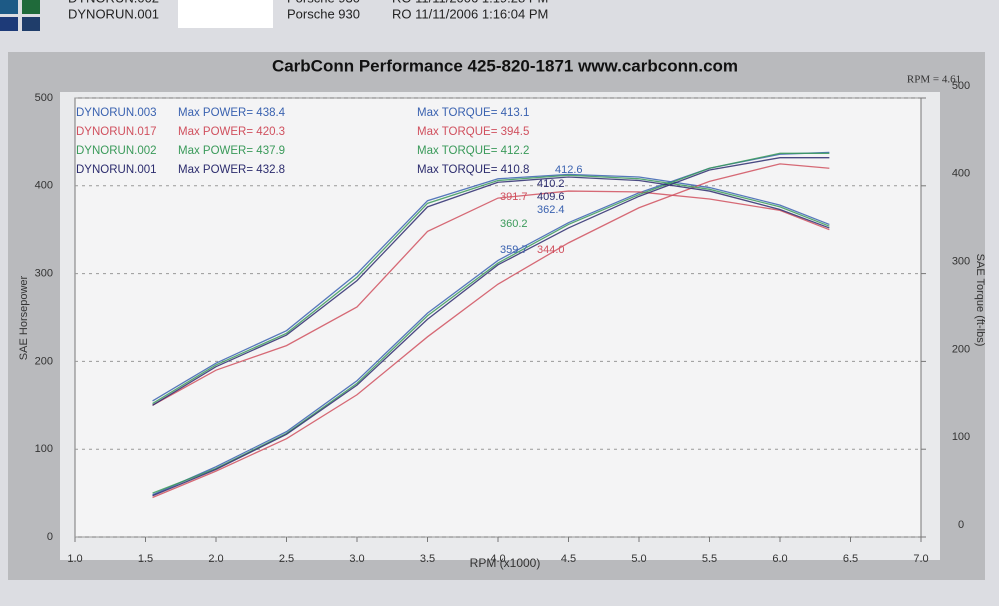  What do you see at coordinates (116, 170) in the screenshot?
I see `legend-run: DYNORUN.001` at bounding box center [116, 170].